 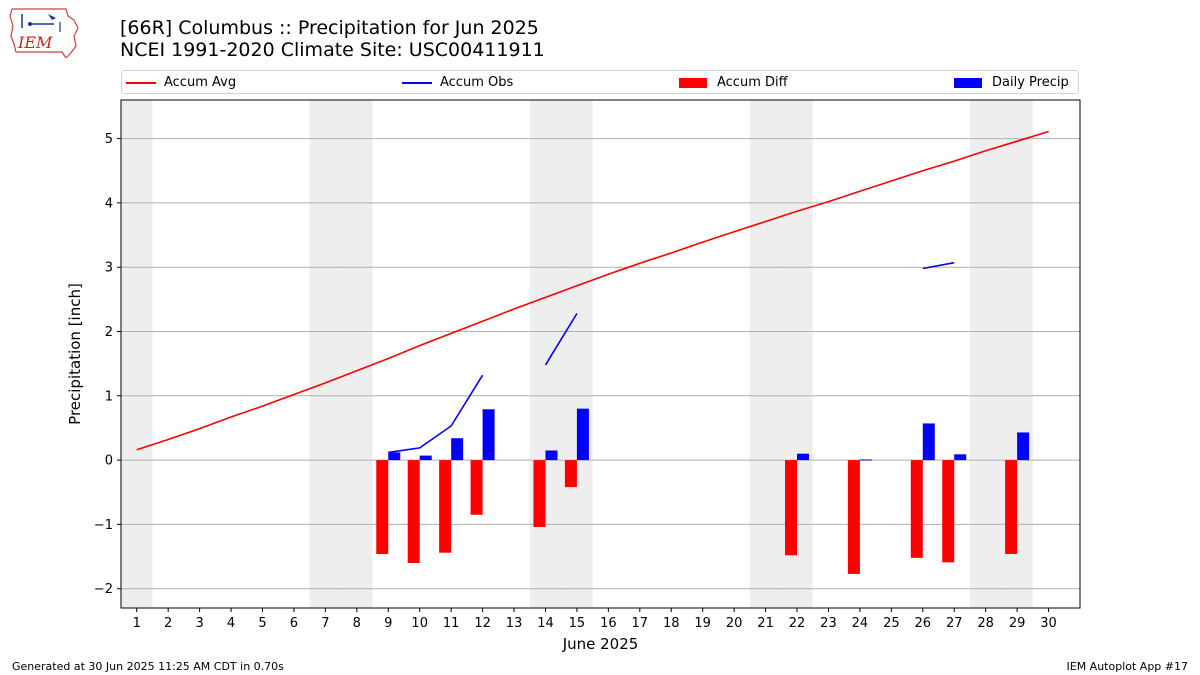 What do you see at coordinates (199, 623) in the screenshot?
I see `xtick-label-3: 3` at bounding box center [199, 623].